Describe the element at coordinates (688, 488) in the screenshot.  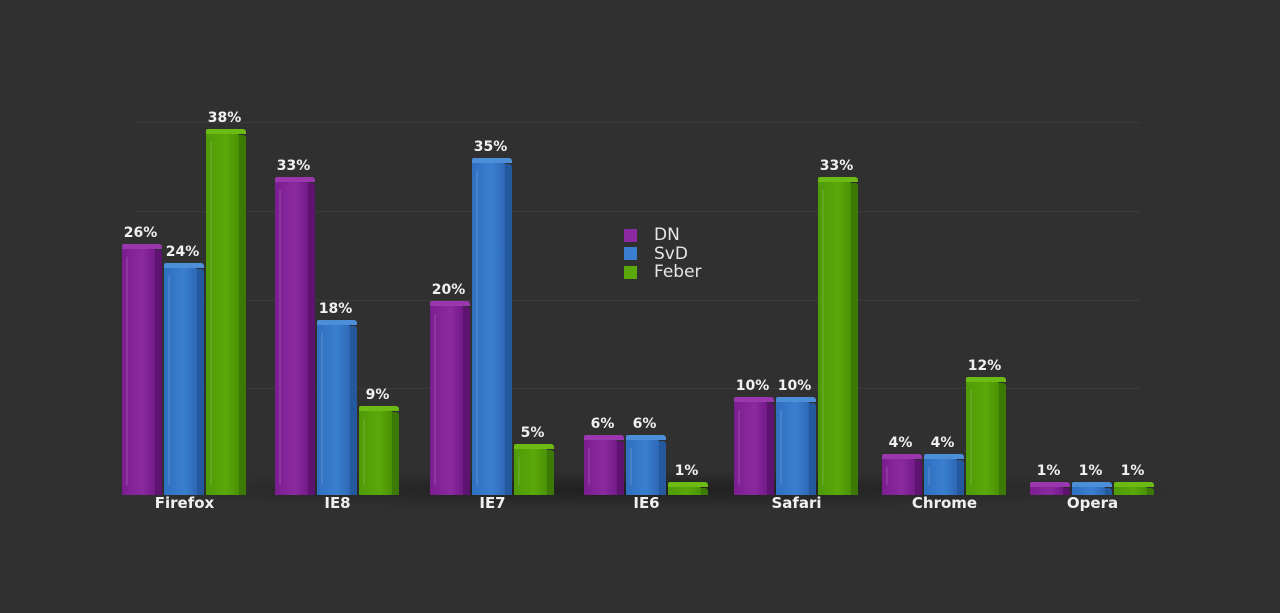
I see `bar-ie6-feber` at that location.